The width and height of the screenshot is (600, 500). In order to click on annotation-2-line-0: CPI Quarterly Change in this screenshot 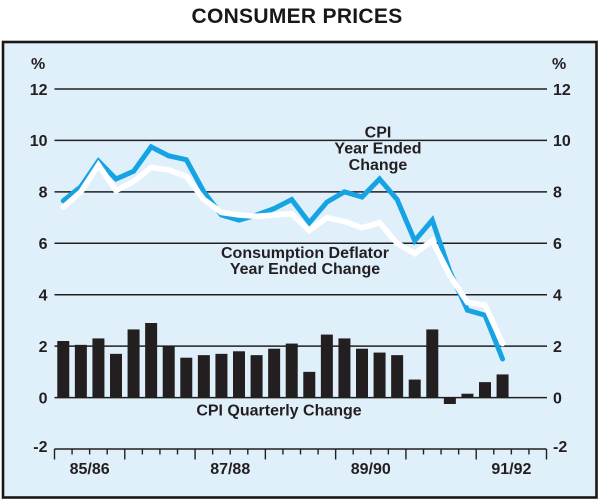, I will do `click(278, 411)`.